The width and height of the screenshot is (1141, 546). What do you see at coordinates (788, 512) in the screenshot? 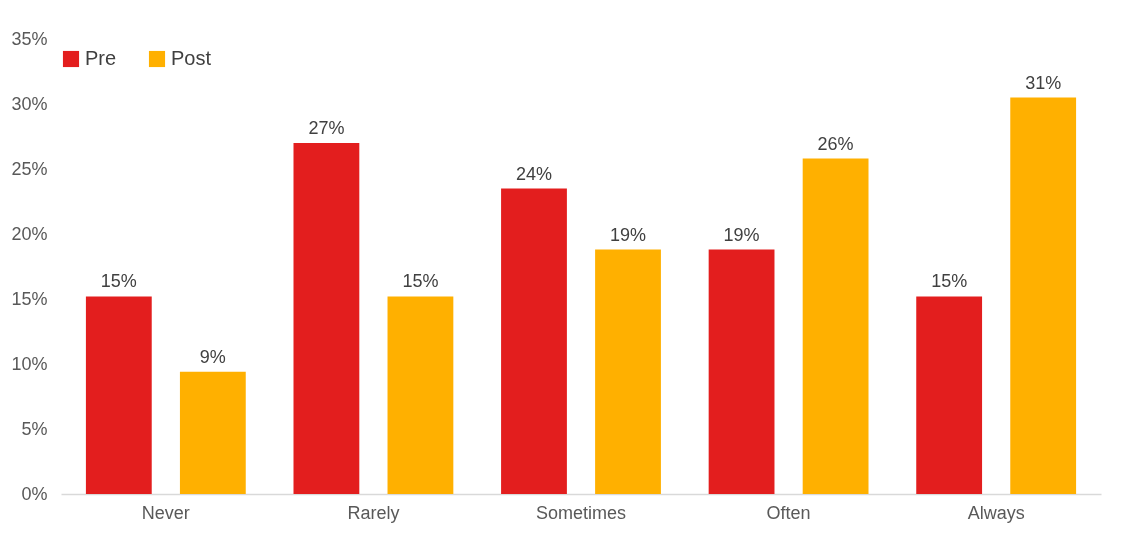
I see `x-tick-label: Often` at bounding box center [788, 512].